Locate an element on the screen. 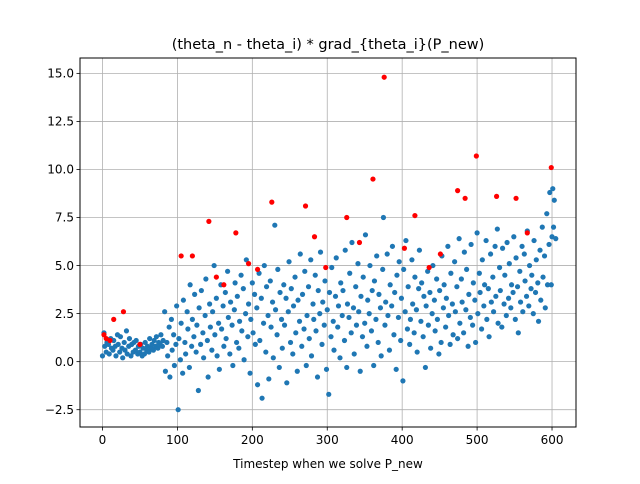  y-axis-ticks: −2.5 0.0 2.5 5.0 7.5 10.0 12.5 15.0 is located at coordinates (62, 242).